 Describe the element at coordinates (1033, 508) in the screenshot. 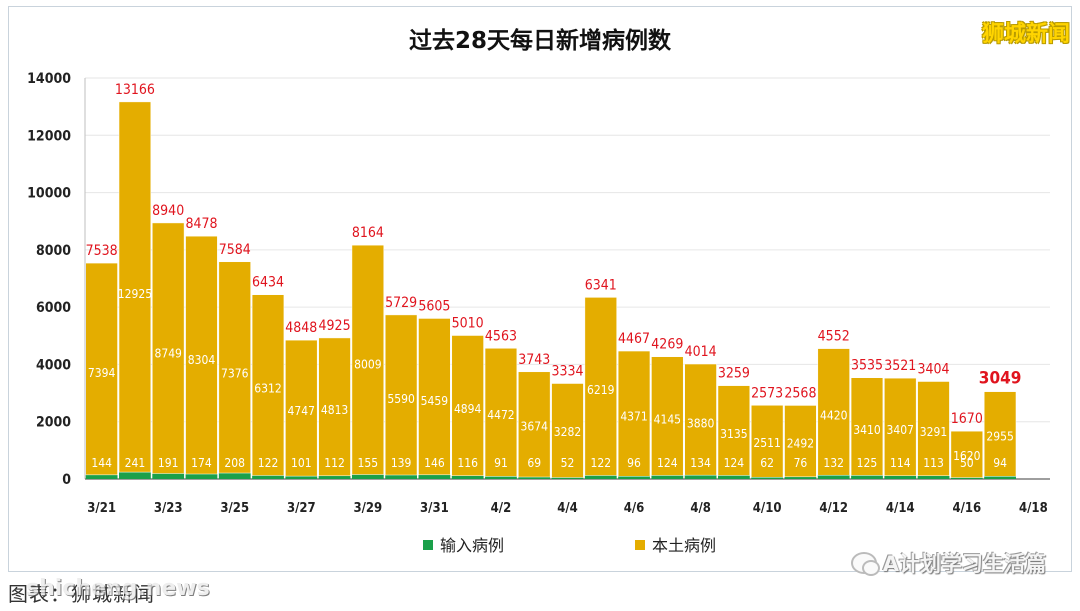

I see `x-tick-label: 4/18` at that location.